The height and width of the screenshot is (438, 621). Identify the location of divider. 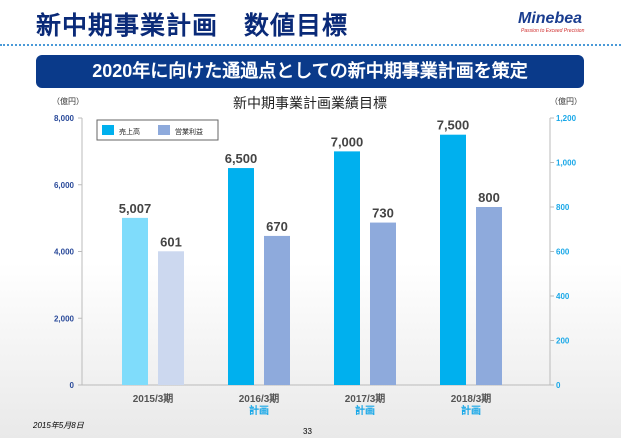
(310, 45).